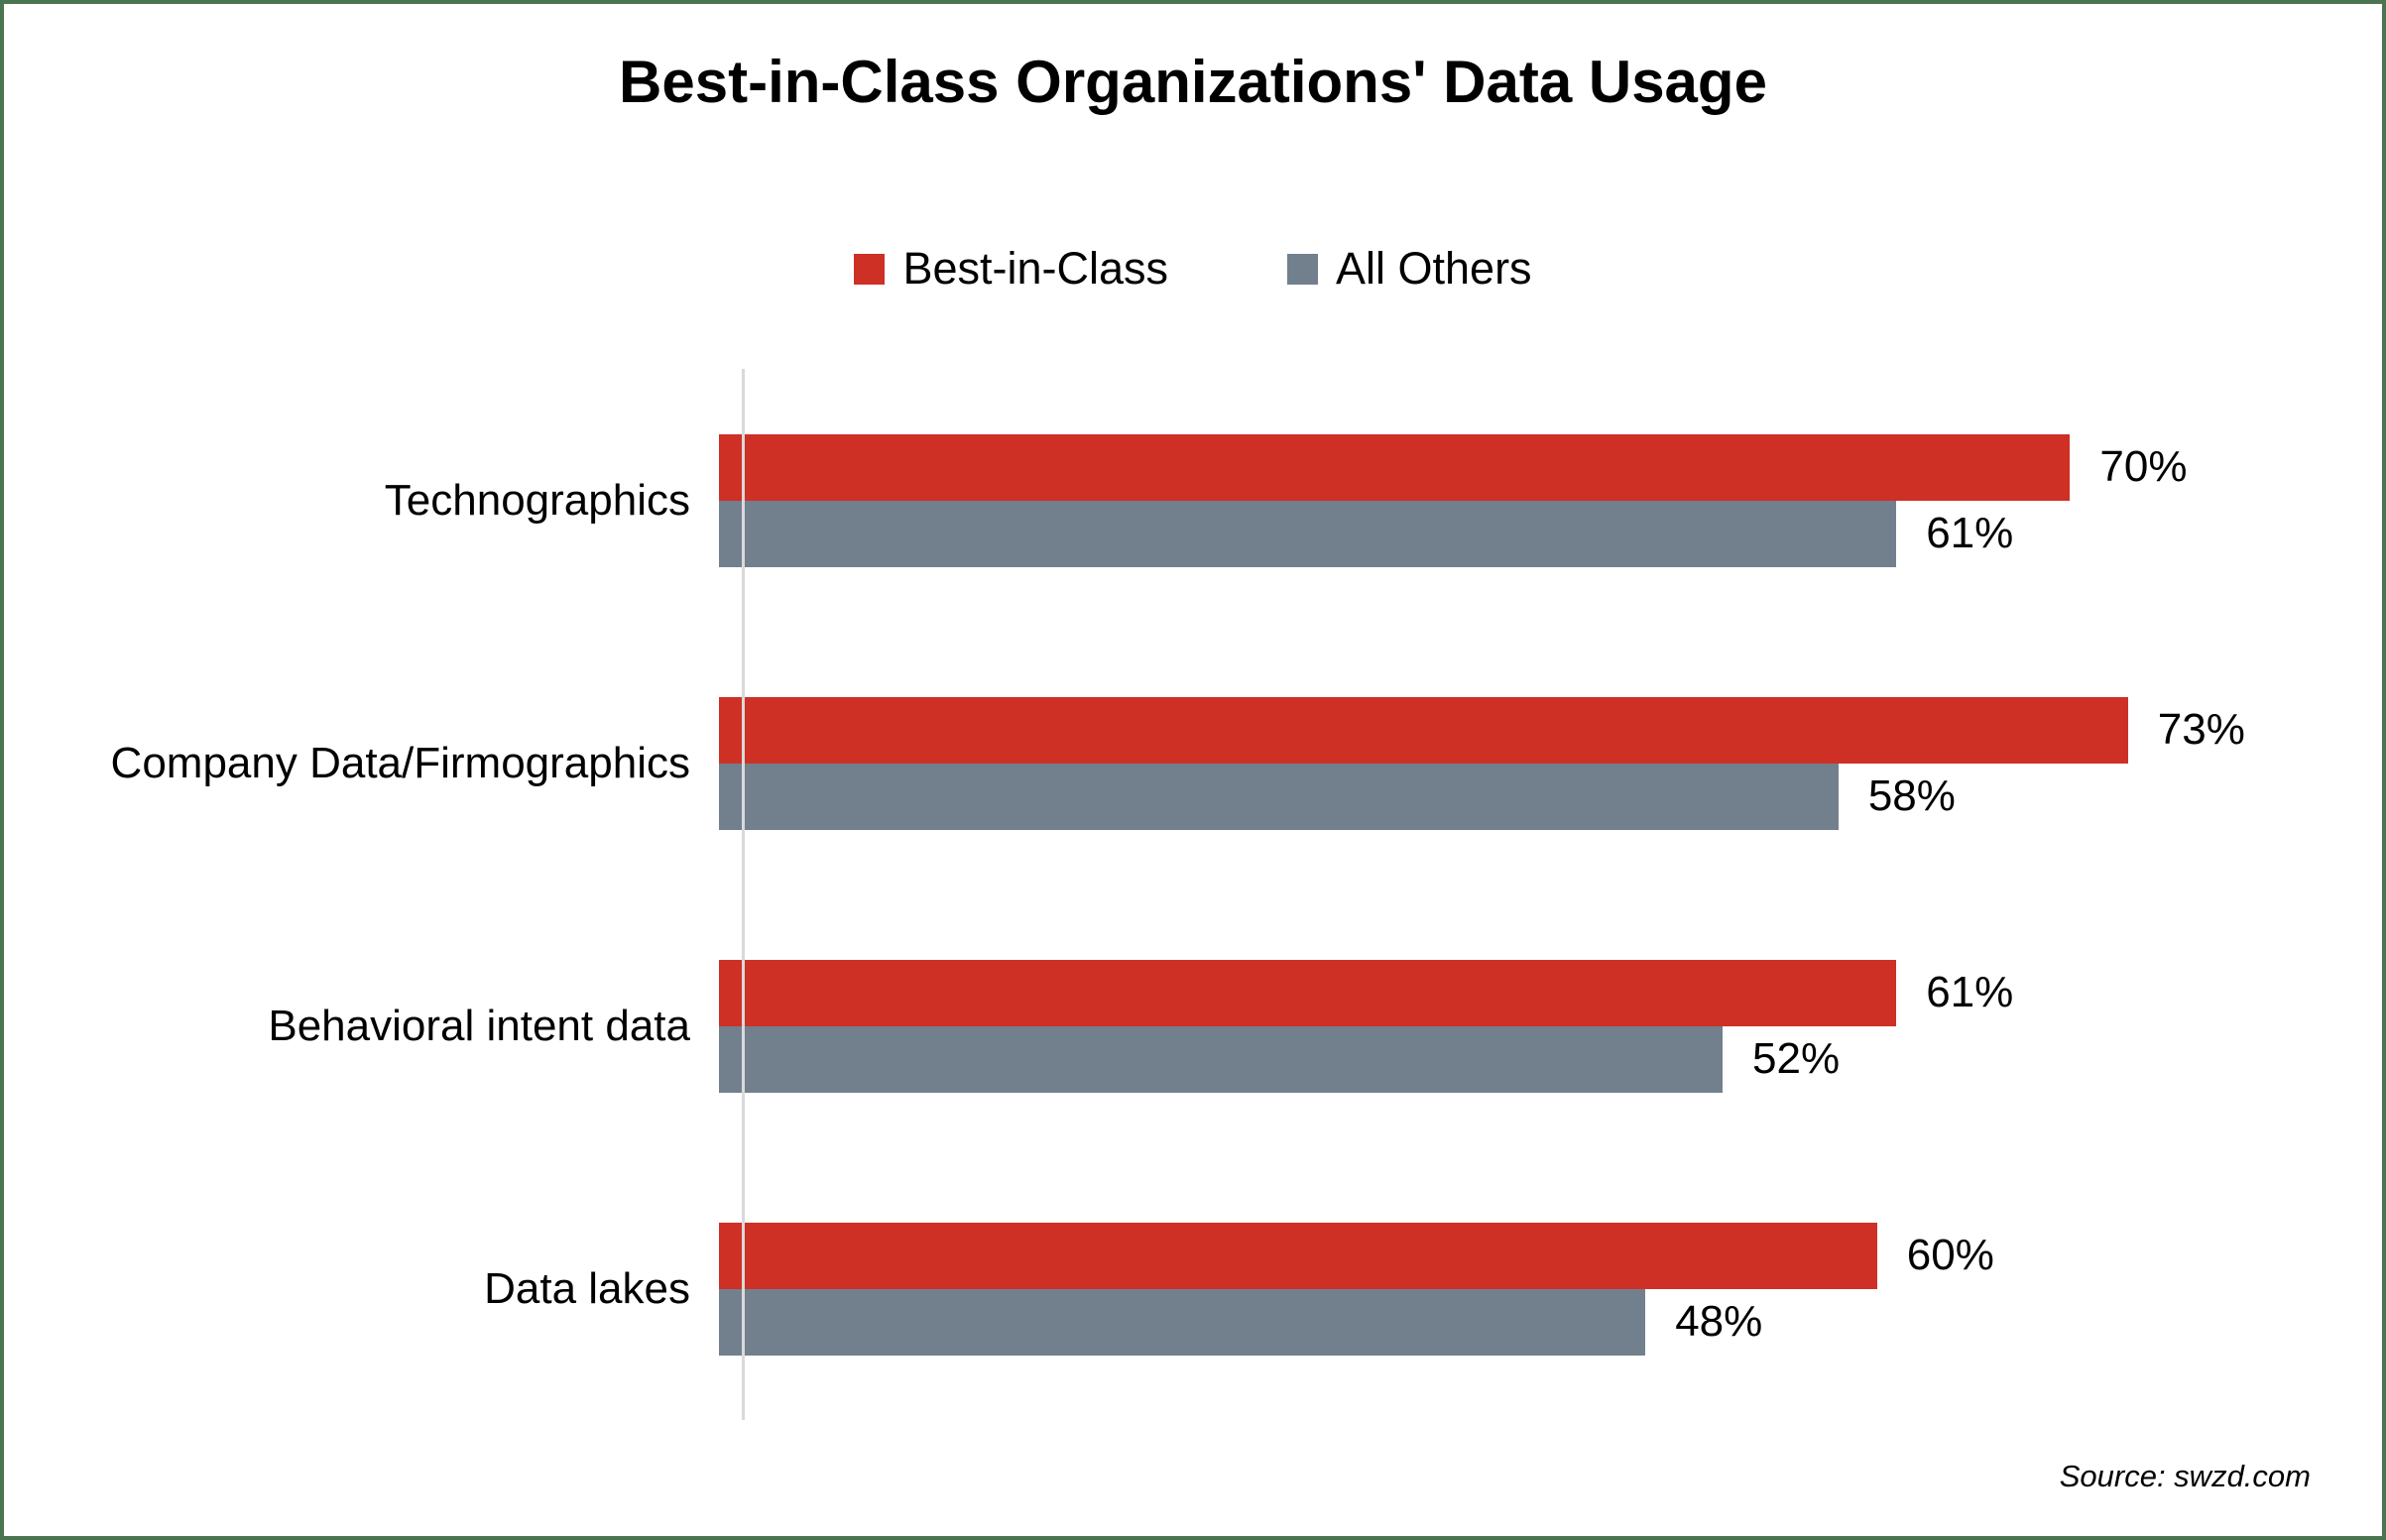 This screenshot has height=1540, width=2386. I want to click on value-label: 52%, so click(1797, 1058).